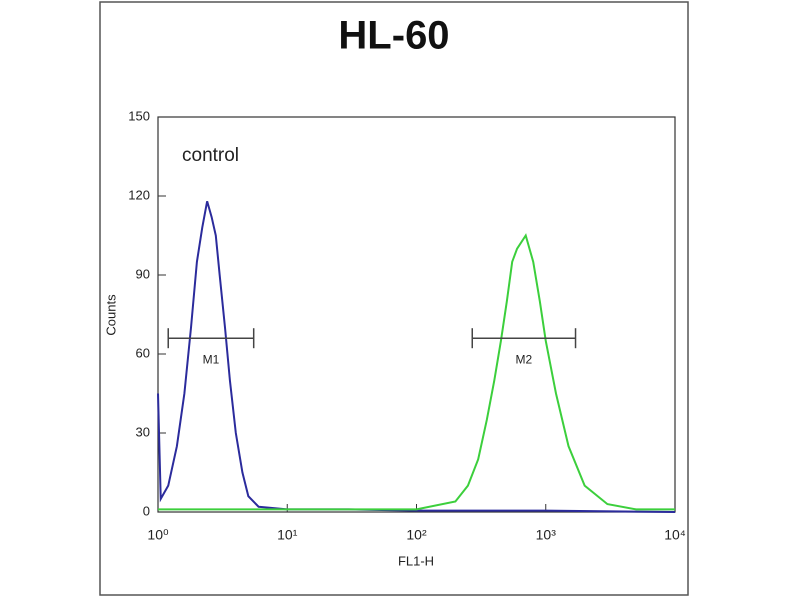 The height and width of the screenshot is (605, 800). What do you see at coordinates (210, 155) in the screenshot?
I see `annotation: control` at bounding box center [210, 155].